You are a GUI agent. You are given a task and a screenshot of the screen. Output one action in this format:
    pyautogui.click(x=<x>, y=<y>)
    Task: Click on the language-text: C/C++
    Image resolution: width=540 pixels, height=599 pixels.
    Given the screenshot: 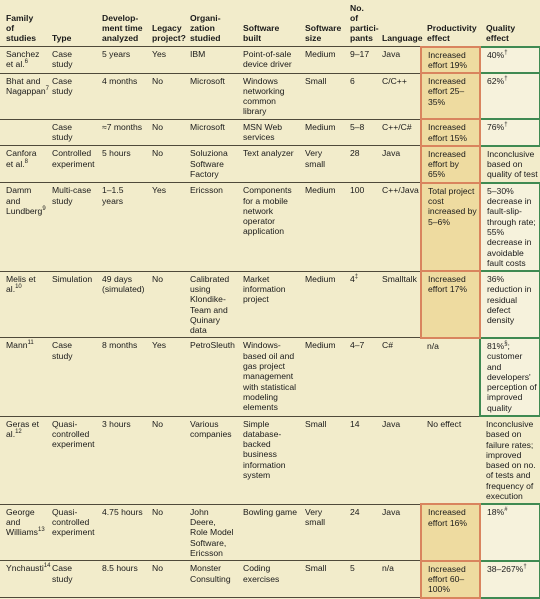 What is the action you would take?
    pyautogui.click(x=394, y=80)
    